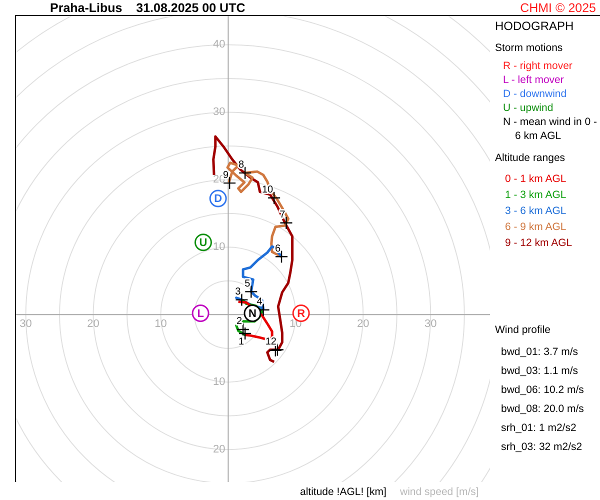  What do you see at coordinates (200, 314) in the screenshot?
I see `annotation: L` at bounding box center [200, 314].